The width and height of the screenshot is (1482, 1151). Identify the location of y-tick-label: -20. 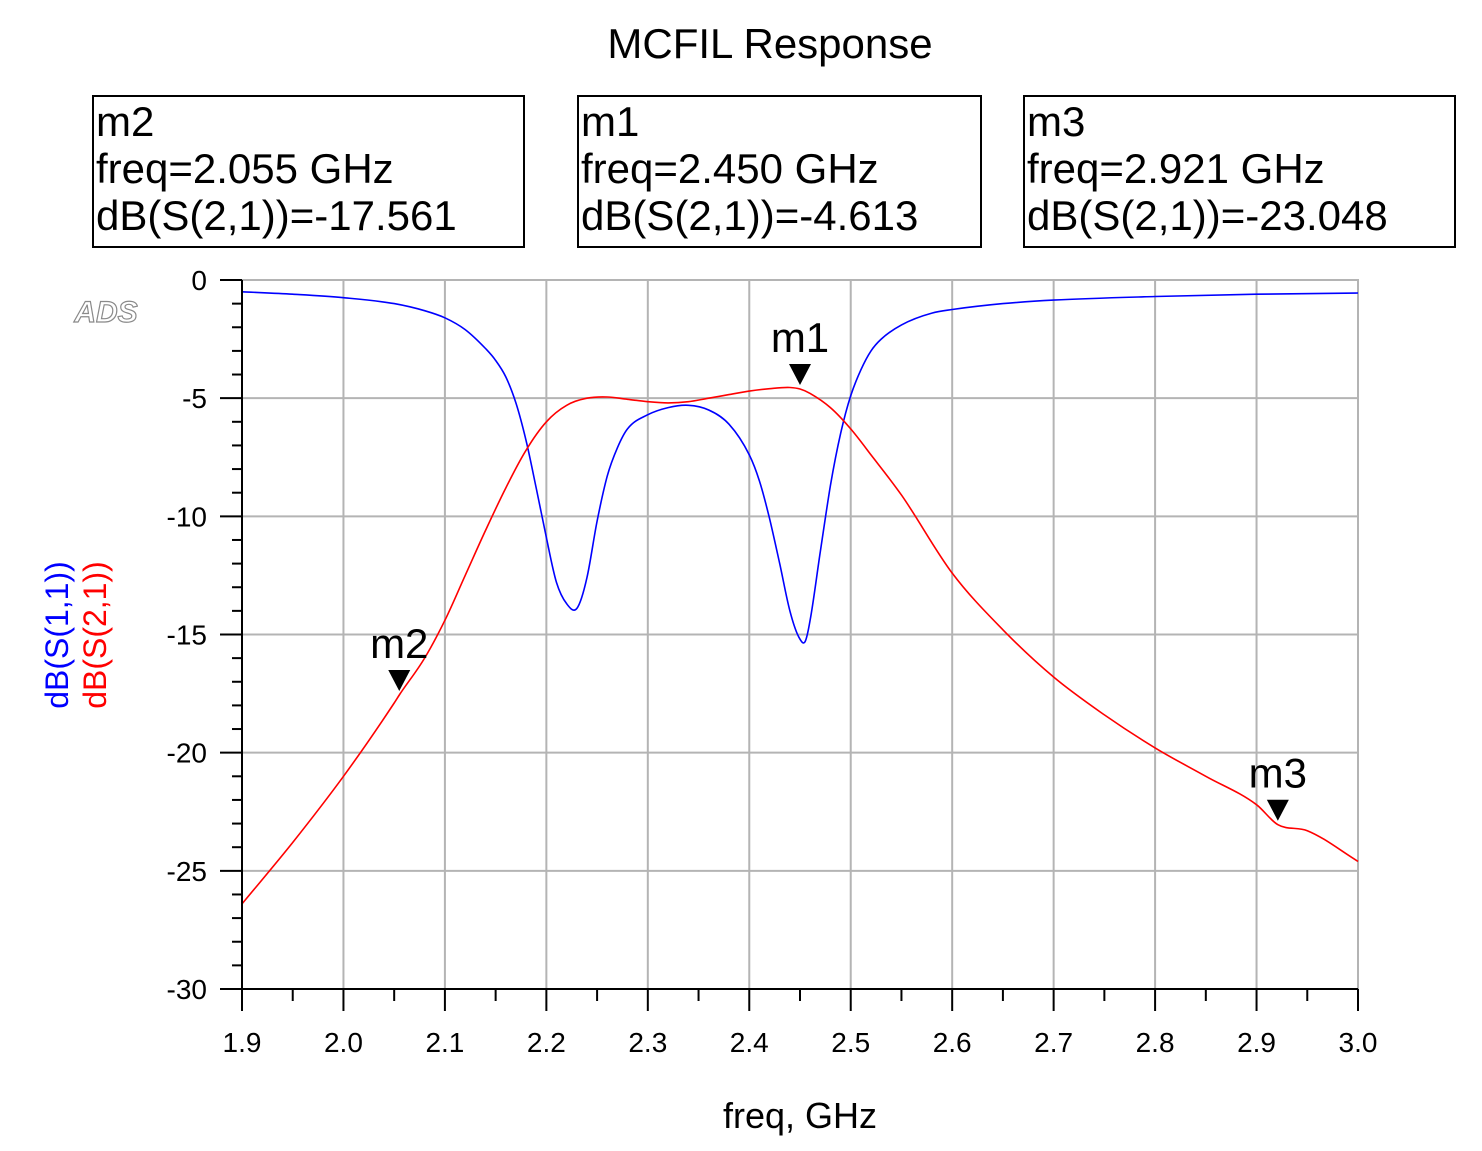
(187, 753).